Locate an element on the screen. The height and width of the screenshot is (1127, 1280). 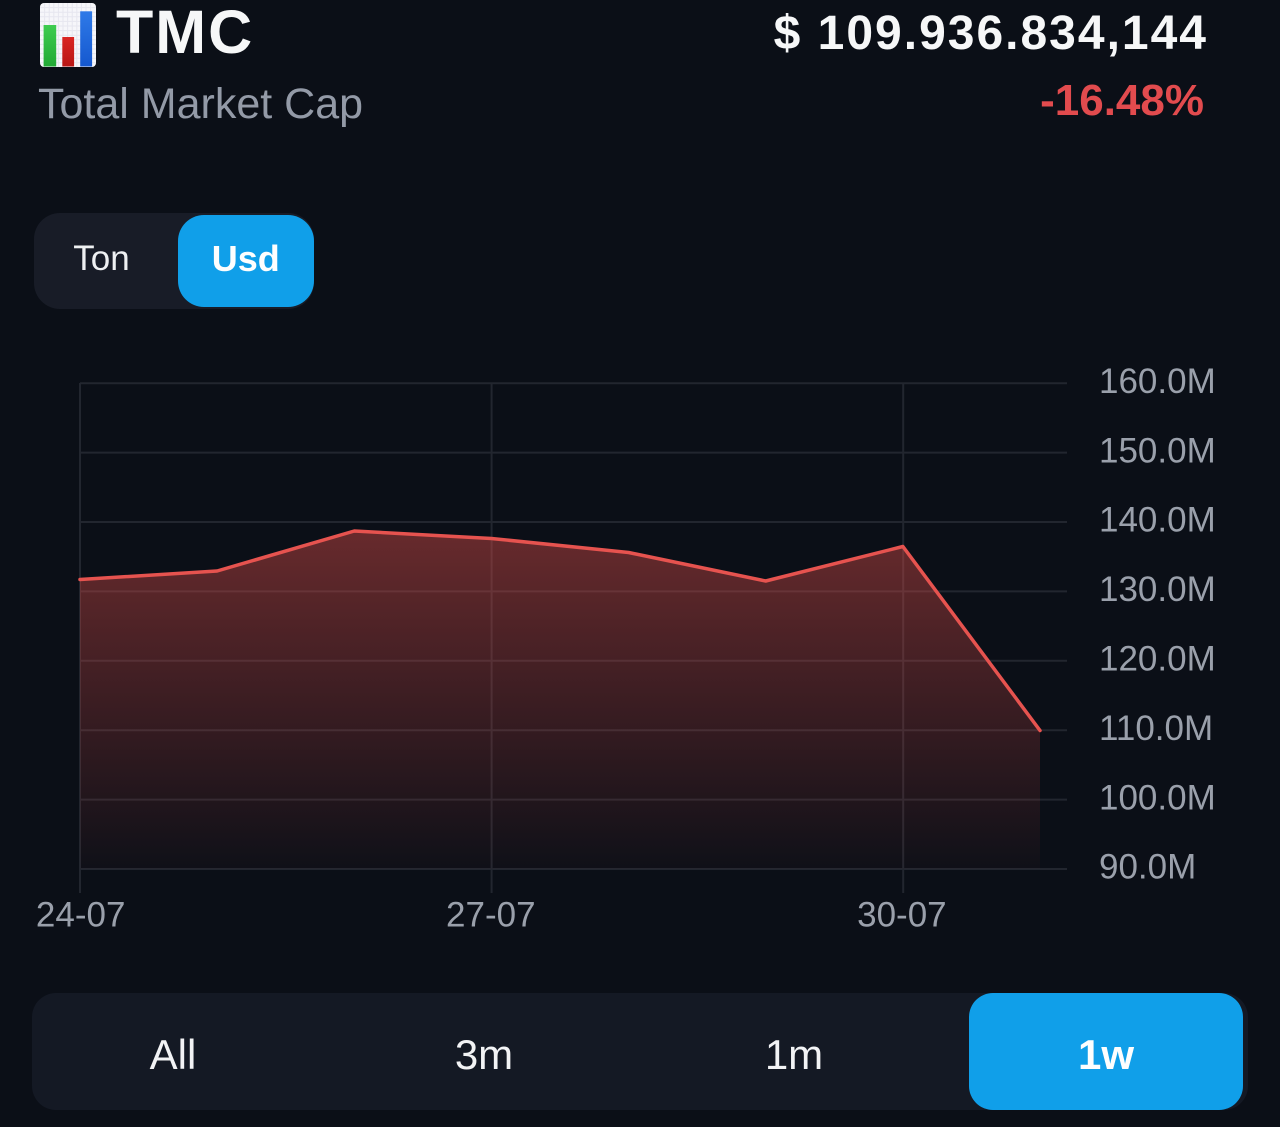
svg-text: 100.0M is located at coordinates (1157, 797).